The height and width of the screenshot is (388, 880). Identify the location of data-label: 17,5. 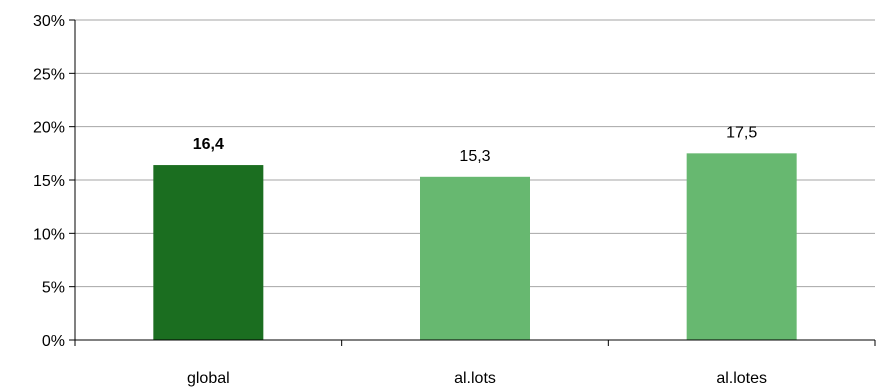
(741, 132).